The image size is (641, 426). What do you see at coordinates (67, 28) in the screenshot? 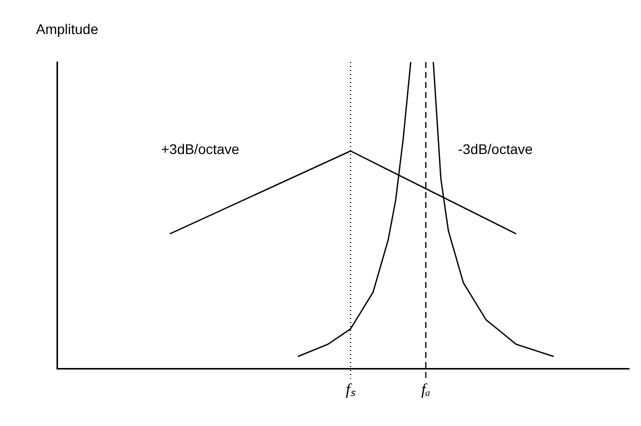
I see `y-axis-title: Amplitude` at bounding box center [67, 28].